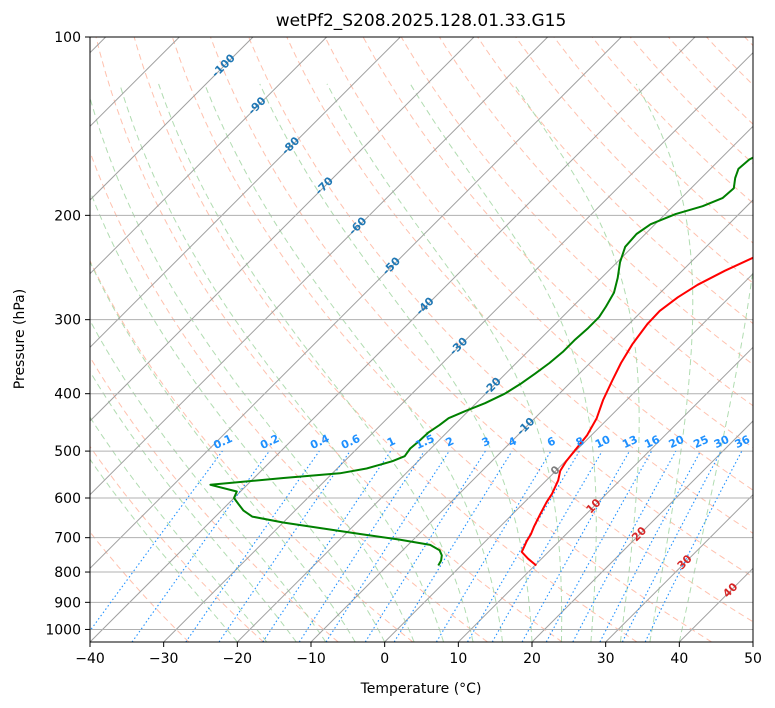 The image size is (775, 708). Describe the element at coordinates (20, 339) in the screenshot. I see `y-axis-label: Pressure (hPa)` at that location.